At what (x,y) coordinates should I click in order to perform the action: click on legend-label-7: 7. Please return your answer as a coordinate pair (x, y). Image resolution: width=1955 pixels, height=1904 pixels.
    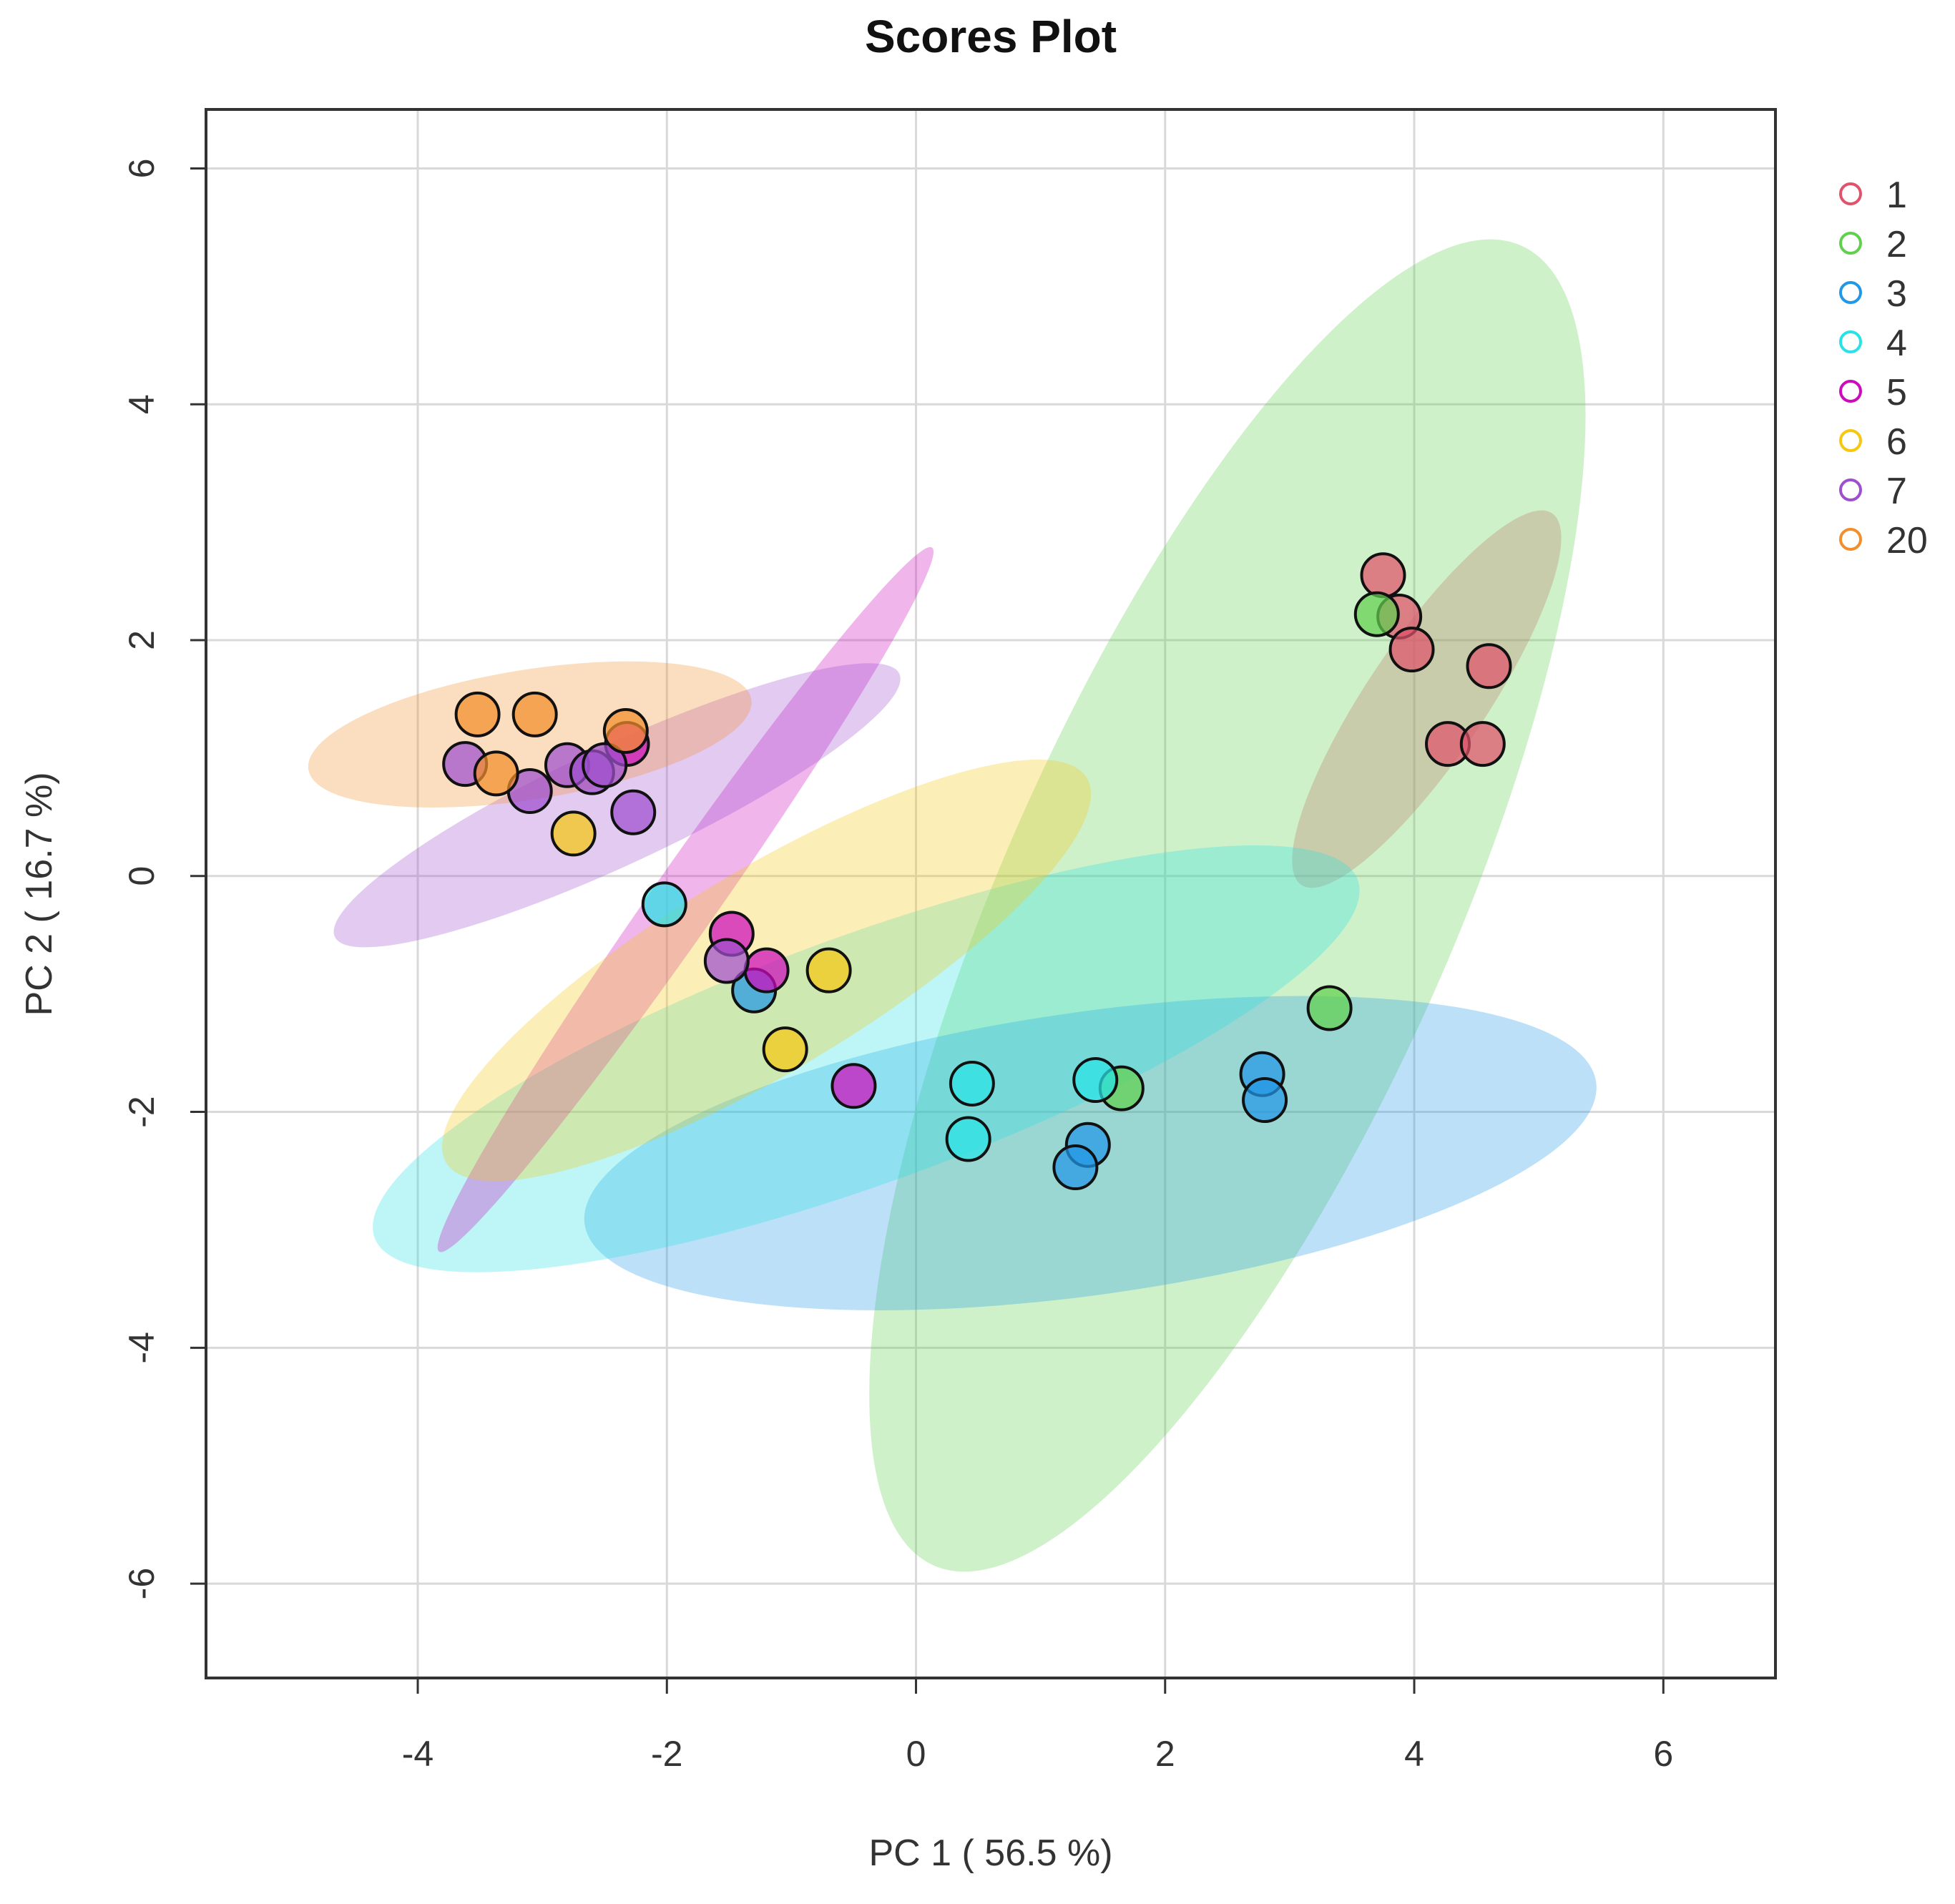
    Looking at the image, I should click on (1896, 491).